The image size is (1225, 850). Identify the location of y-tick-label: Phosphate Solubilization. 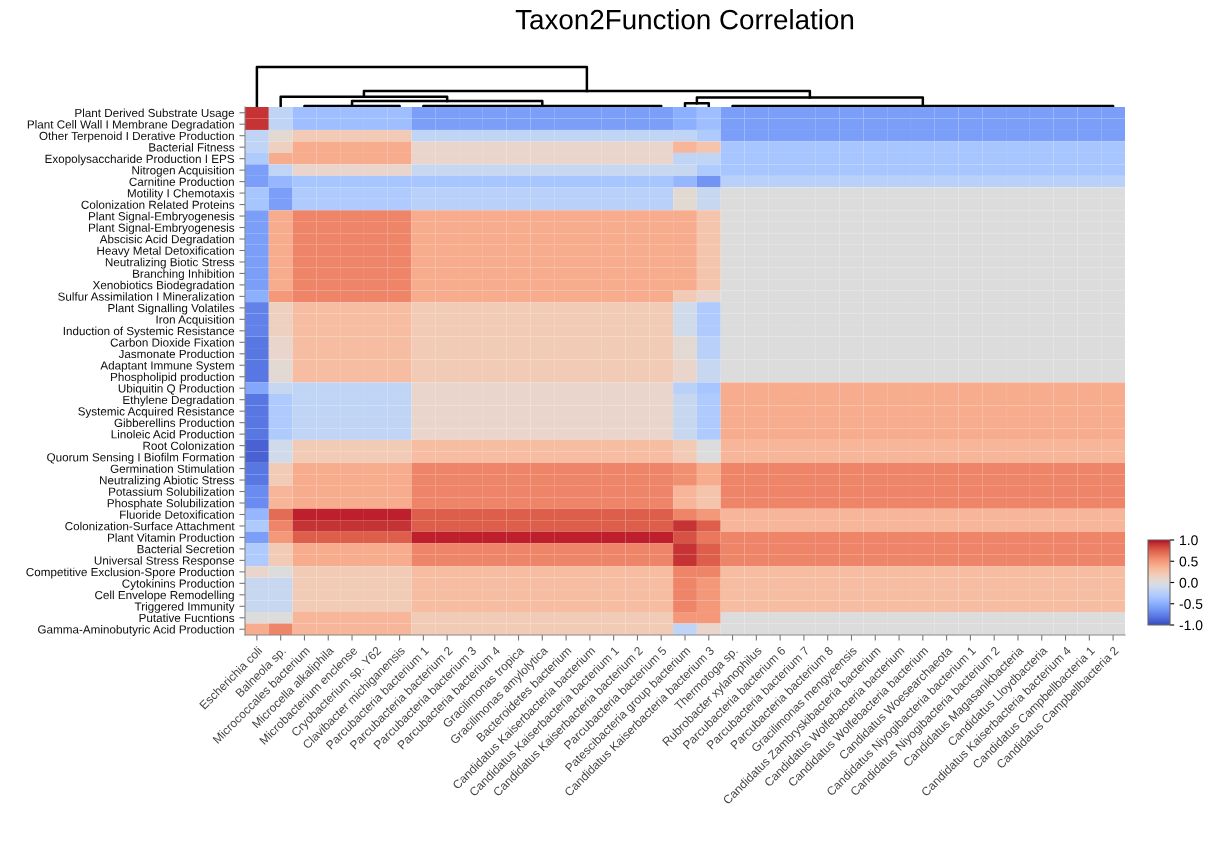
(170, 504).